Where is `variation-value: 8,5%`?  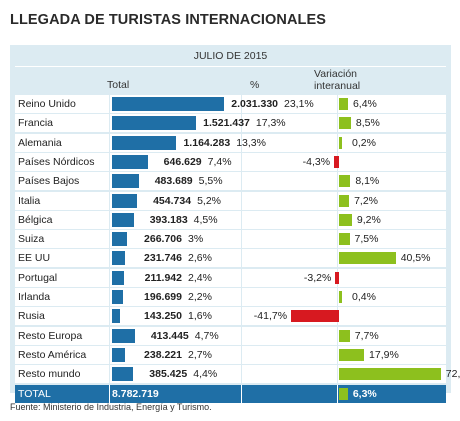
variation-value: 8,5% is located at coordinates (367, 123).